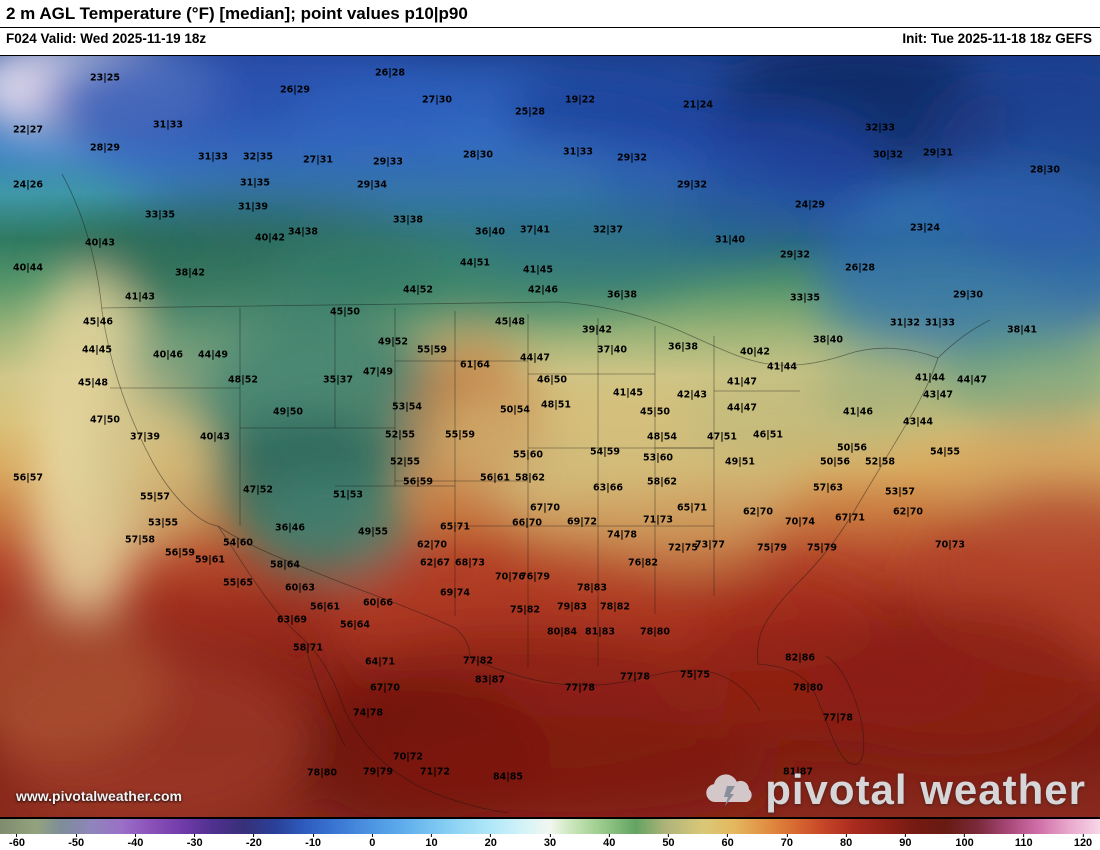  What do you see at coordinates (76, 841) in the screenshot?
I see `colorbar-tick: -50` at bounding box center [76, 841].